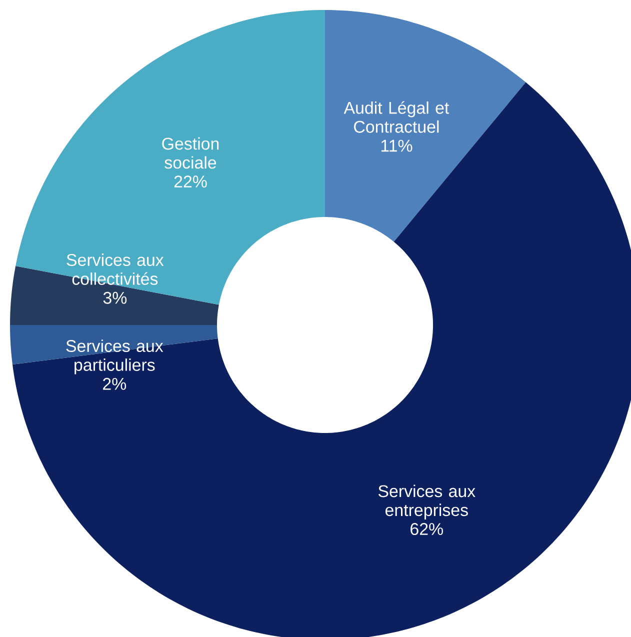  Describe the element at coordinates (115, 269) in the screenshot. I see `slice-label: Services aux collectivités` at that location.